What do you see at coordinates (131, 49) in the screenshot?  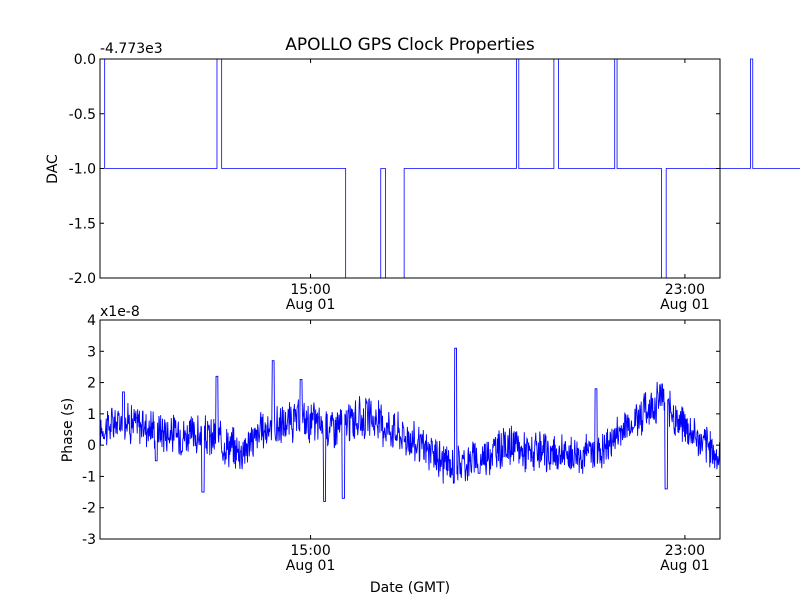 I see `dac-offset-text: -4.773e3` at bounding box center [131, 49].